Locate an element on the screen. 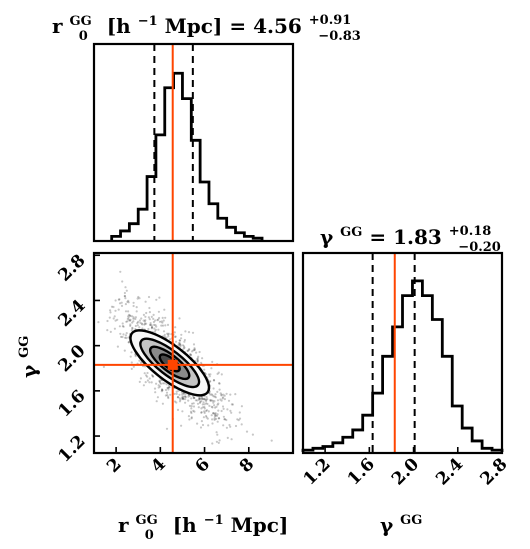 This screenshot has height=549, width=530. gamma-x-tick-label-0: 1.2 is located at coordinates (317, 471).